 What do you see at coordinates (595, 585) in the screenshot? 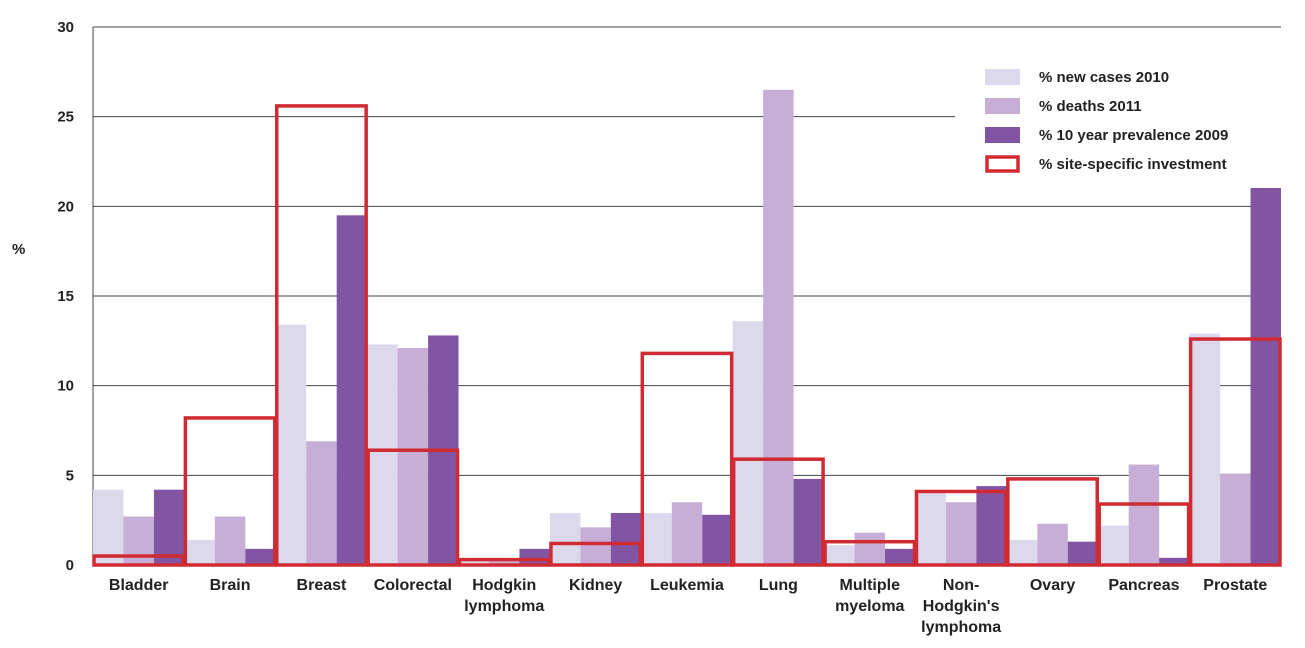
I see `x-tick-label: Kidney` at bounding box center [595, 585].